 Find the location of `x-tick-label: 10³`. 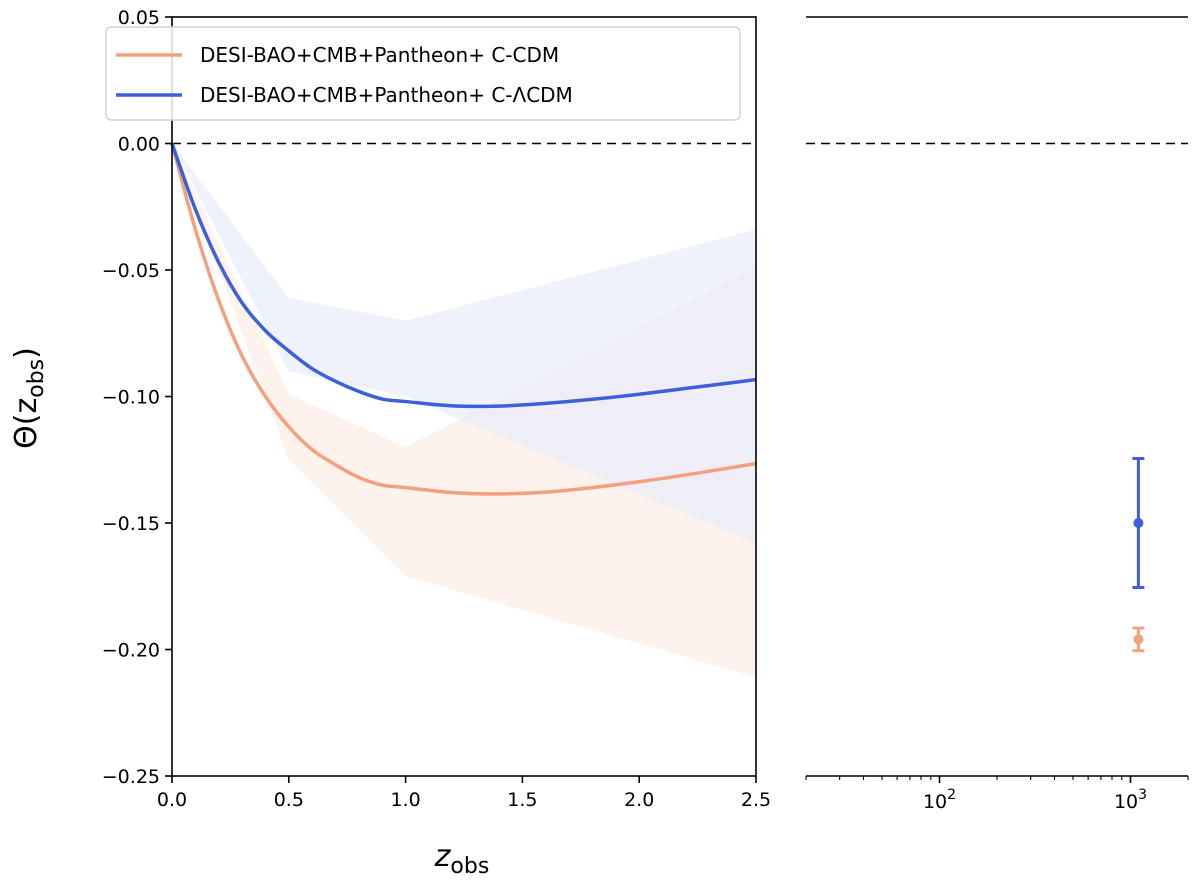

x-tick-label: 10³ is located at coordinates (1130, 800).